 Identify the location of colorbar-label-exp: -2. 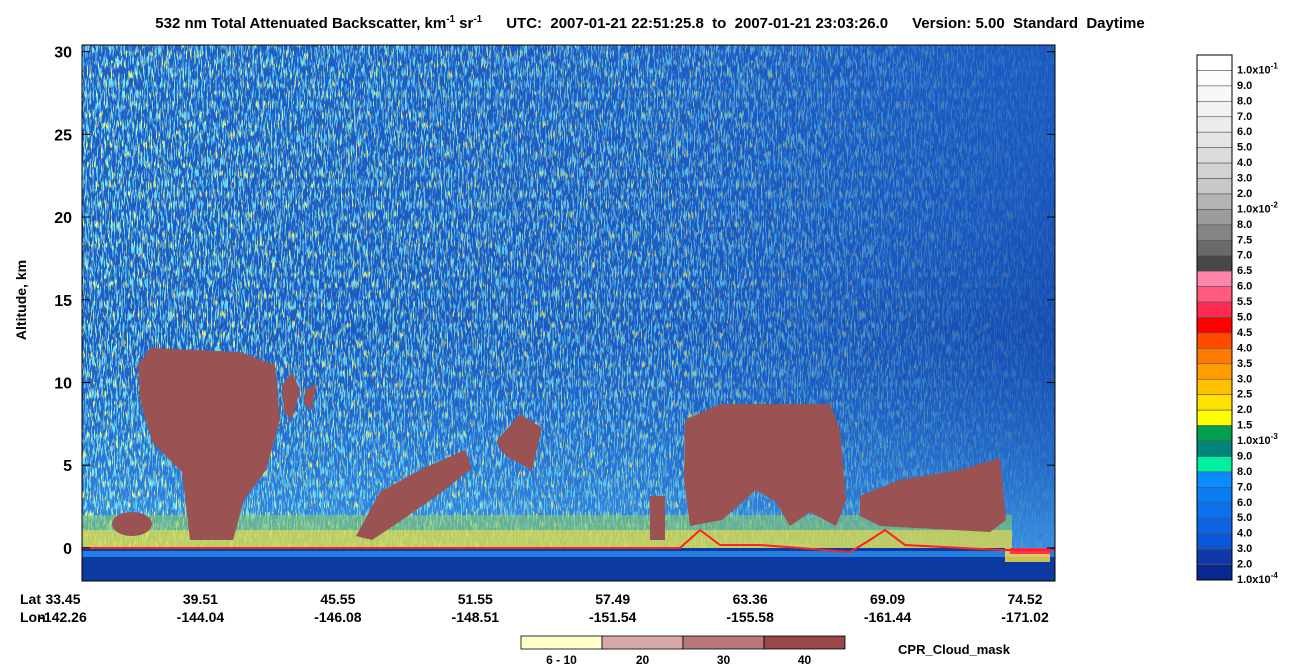
(1275, 204).